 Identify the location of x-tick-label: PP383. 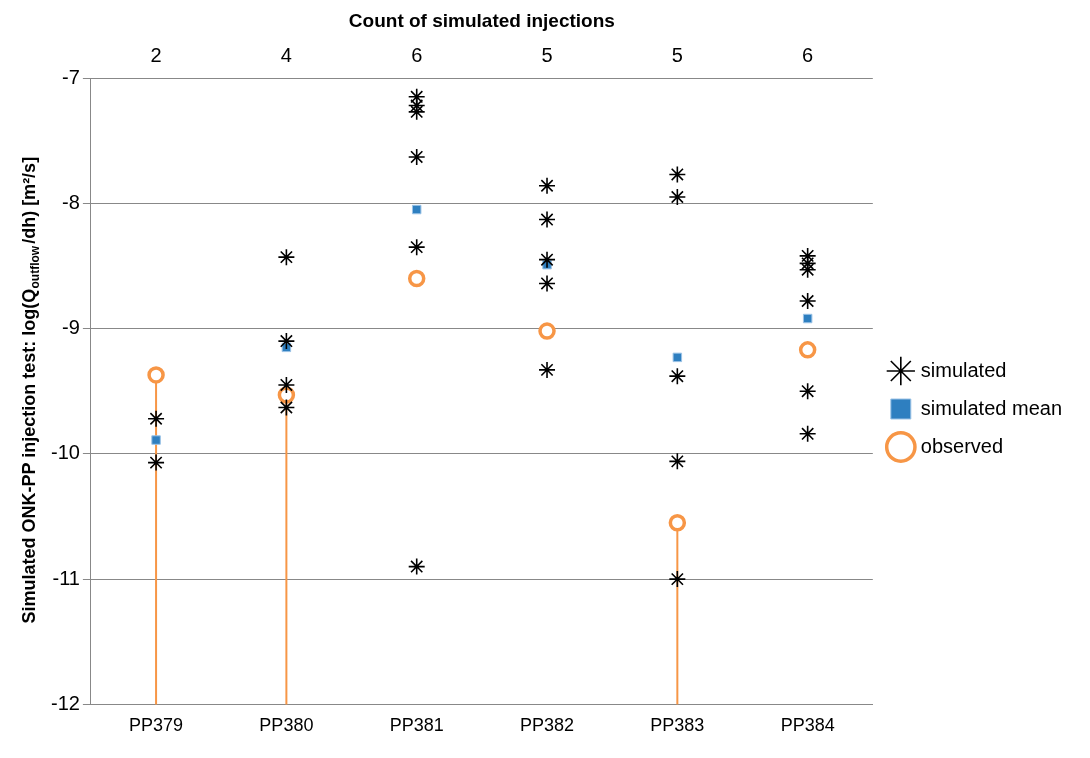
(677, 725).